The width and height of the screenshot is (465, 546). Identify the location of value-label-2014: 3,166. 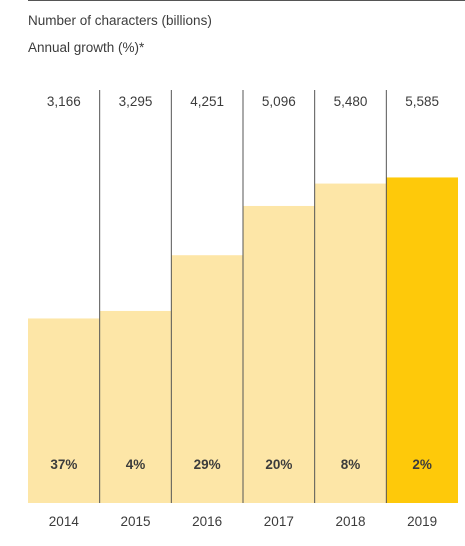
(64, 101).